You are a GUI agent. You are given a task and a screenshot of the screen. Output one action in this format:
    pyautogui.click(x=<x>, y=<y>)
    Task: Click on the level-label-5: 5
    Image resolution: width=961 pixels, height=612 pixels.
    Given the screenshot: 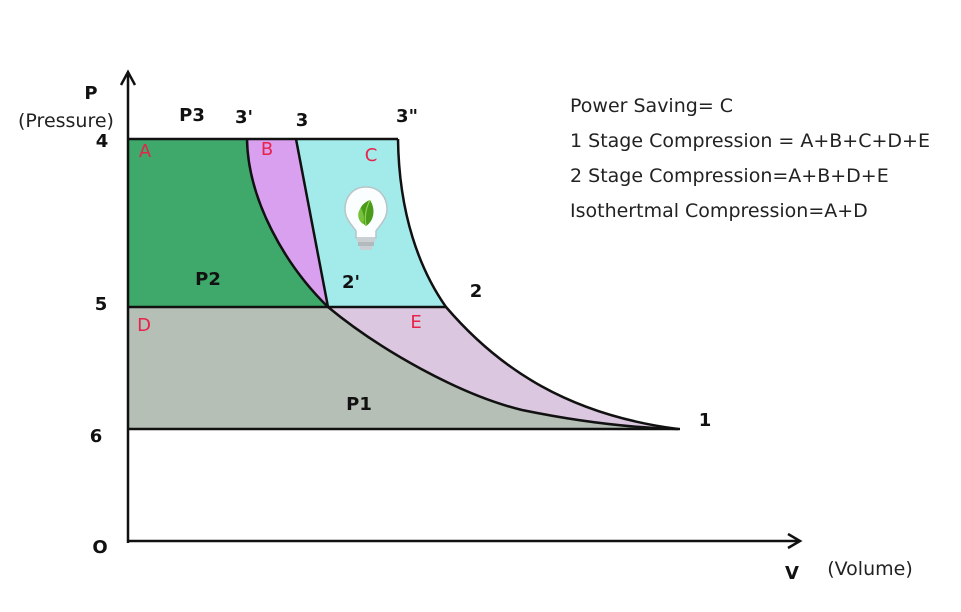 What is the action you would take?
    pyautogui.click(x=101, y=304)
    